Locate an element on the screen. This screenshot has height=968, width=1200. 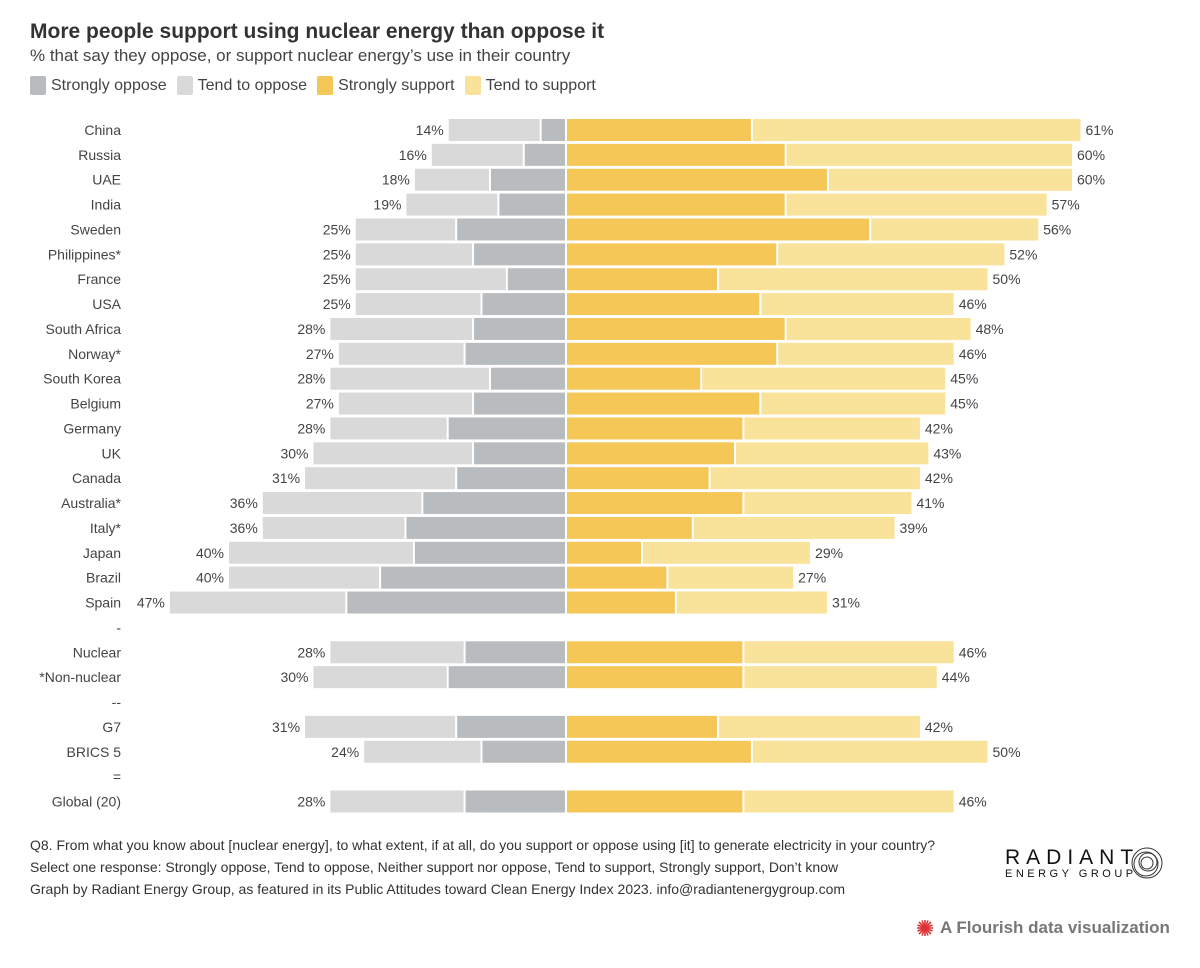
legend-item-tend-oppose: Tend to oppose is located at coordinates (242, 85).